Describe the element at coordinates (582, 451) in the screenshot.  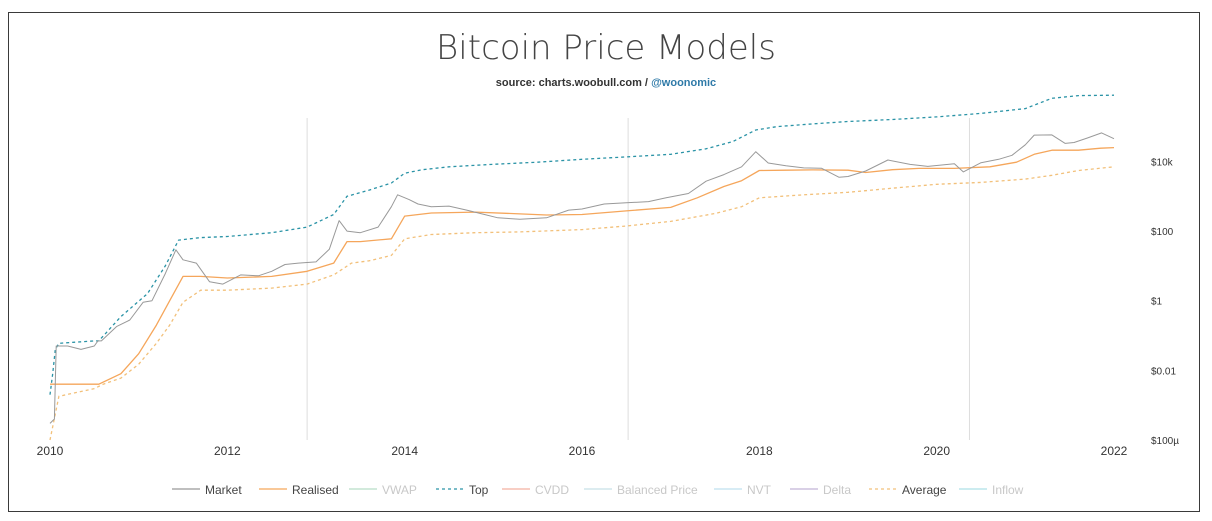
I see `x-tick-label: 2016` at that location.